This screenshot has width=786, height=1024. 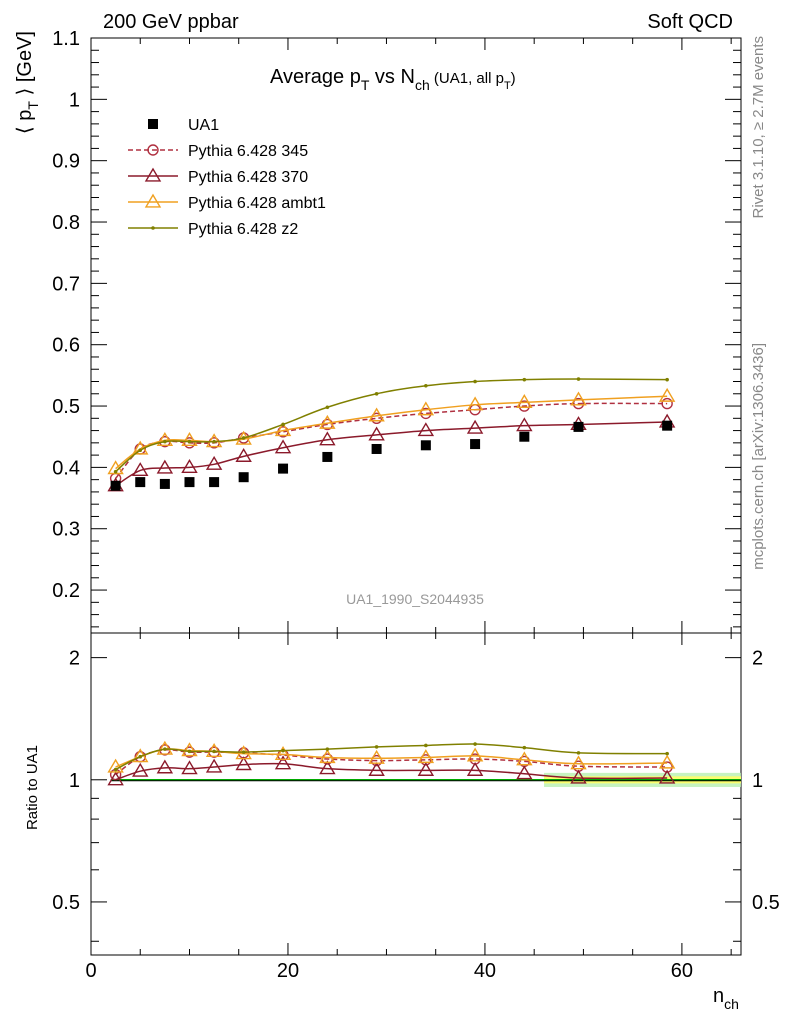 What do you see at coordinates (66, 284) in the screenshot?
I see `y-tick-label-main: 0.7` at bounding box center [66, 284].